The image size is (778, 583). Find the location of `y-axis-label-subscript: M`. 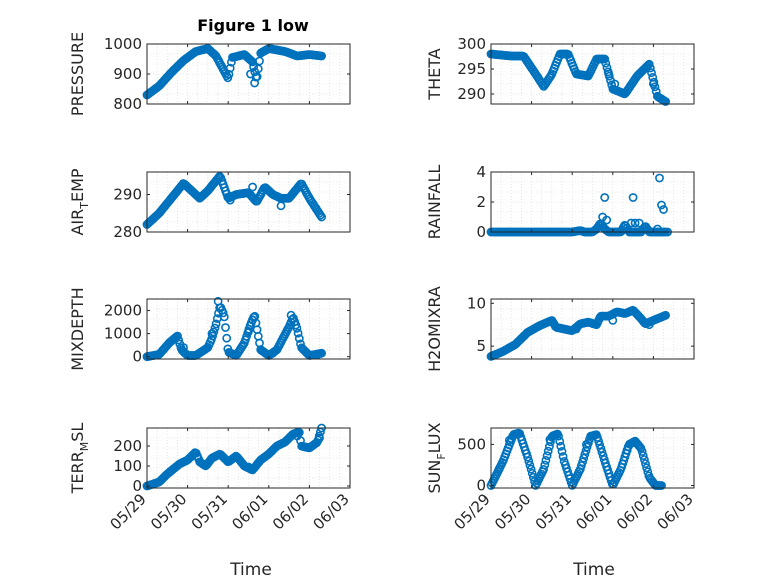

y-axis-label-subscript: M is located at coordinates (84, 447).